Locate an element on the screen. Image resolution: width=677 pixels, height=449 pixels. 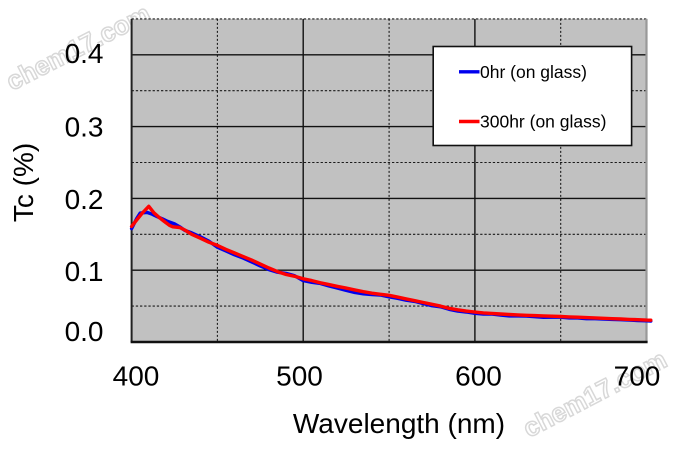
svg-text: 0.4 is located at coordinates (84, 53).